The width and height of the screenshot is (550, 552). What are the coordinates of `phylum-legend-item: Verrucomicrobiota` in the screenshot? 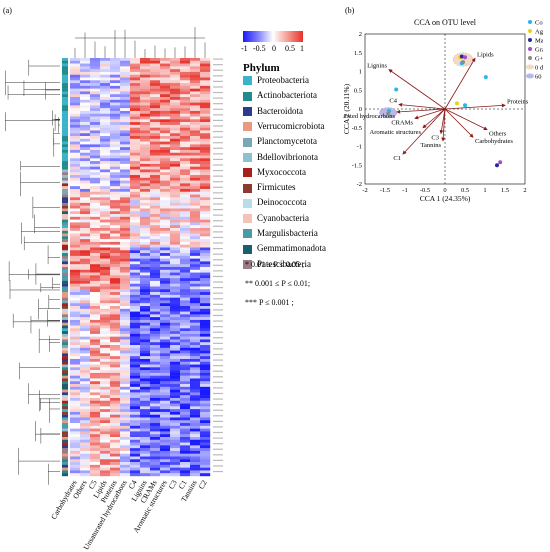 It's located at (283, 126).